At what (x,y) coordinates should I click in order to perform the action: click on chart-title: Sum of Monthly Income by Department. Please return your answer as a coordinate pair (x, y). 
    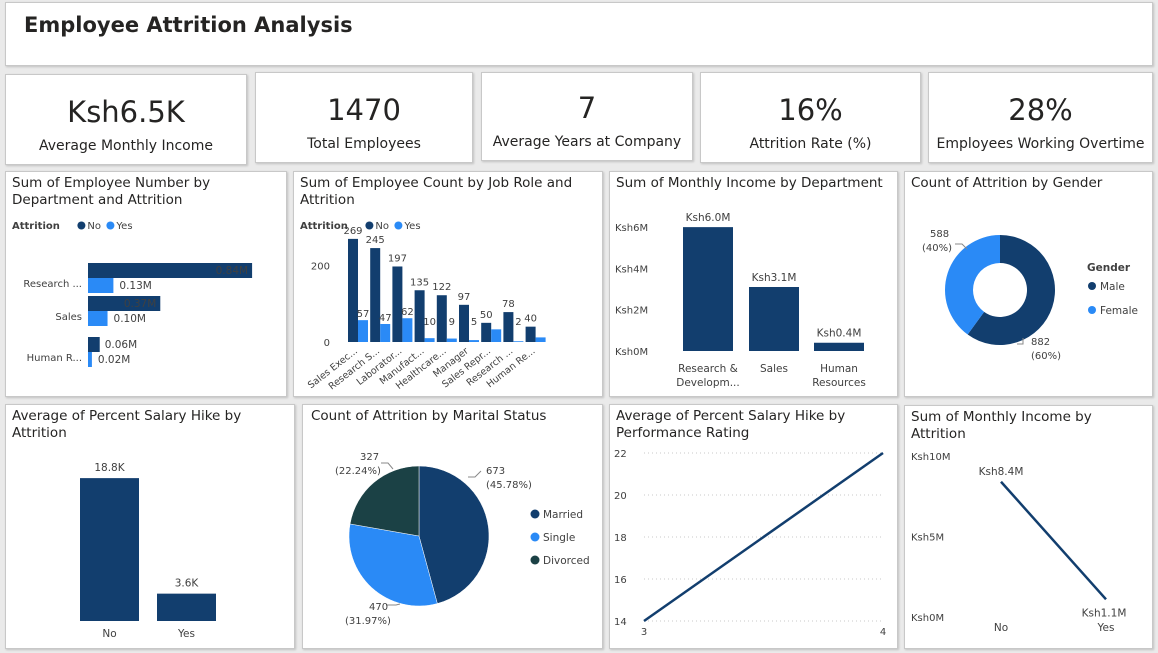
    Looking at the image, I should click on (749, 183).